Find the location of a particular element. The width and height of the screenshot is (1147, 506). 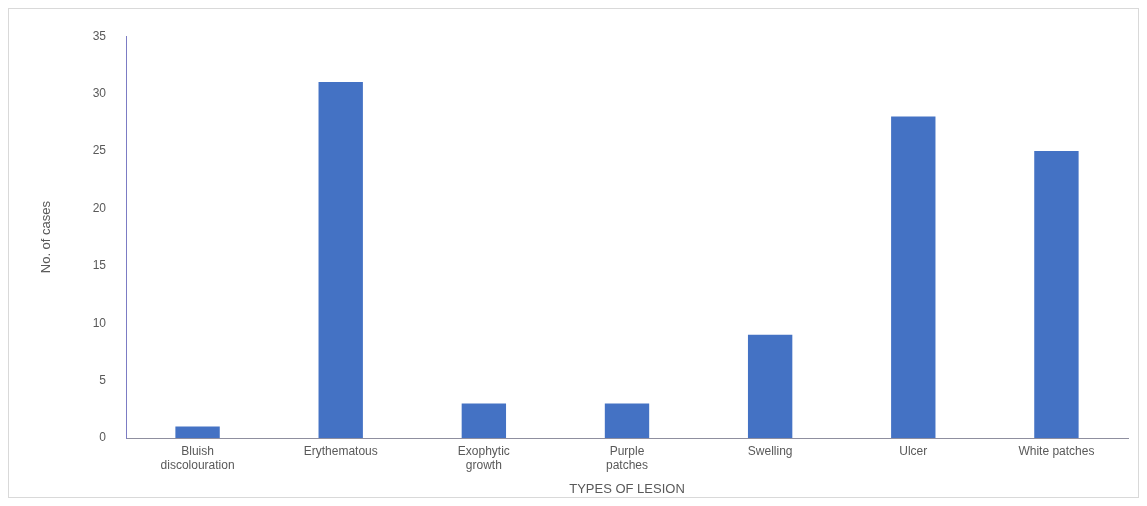

y-tick-label: 35 is located at coordinates (99, 35).